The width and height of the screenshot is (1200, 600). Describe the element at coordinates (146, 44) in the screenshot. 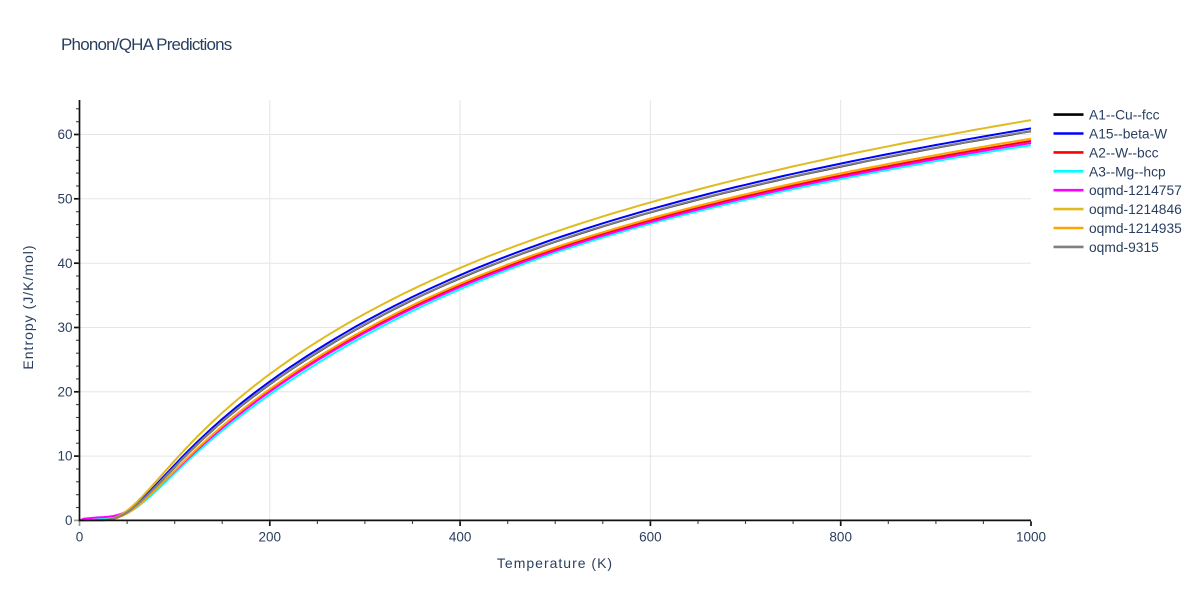

I see `svg-text: Phonon/QHA Predictions` at that location.